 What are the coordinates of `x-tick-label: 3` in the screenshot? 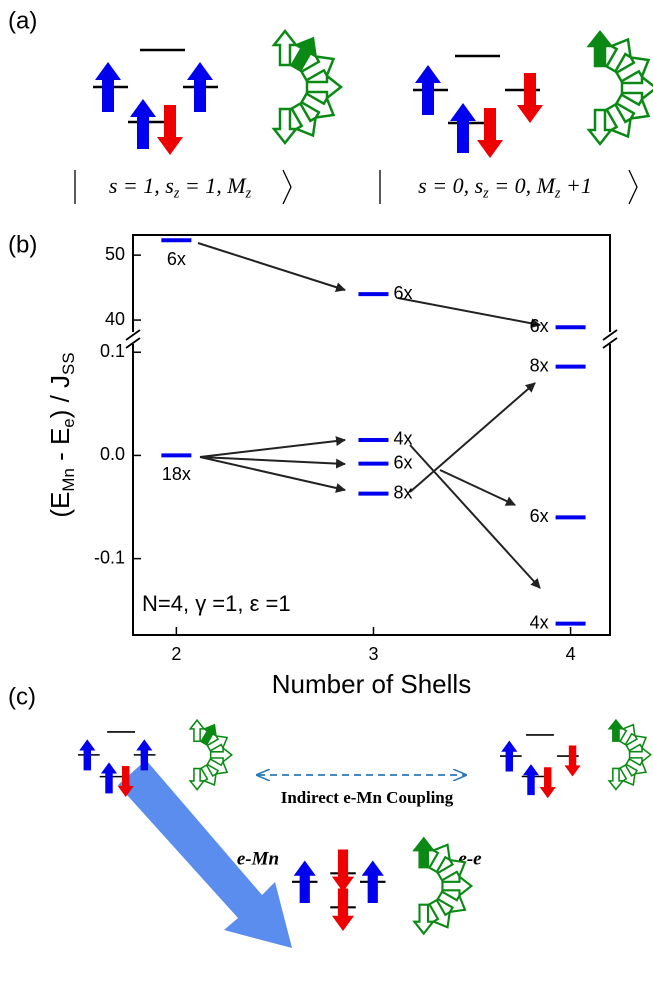 It's located at (373, 654).